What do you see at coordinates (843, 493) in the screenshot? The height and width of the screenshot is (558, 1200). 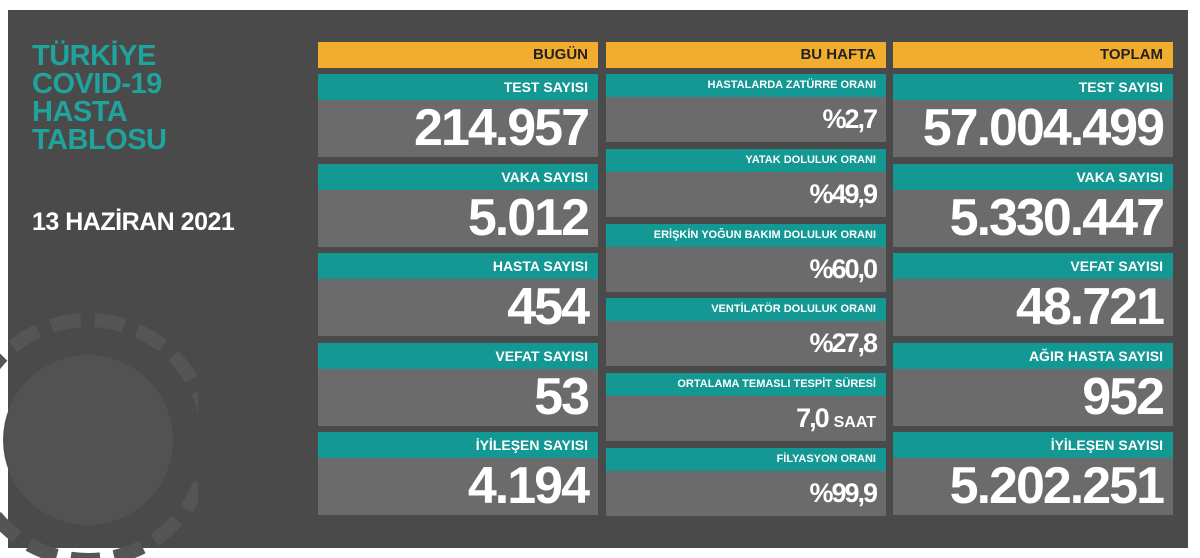 I see `value-text: %99,9` at bounding box center [843, 493].